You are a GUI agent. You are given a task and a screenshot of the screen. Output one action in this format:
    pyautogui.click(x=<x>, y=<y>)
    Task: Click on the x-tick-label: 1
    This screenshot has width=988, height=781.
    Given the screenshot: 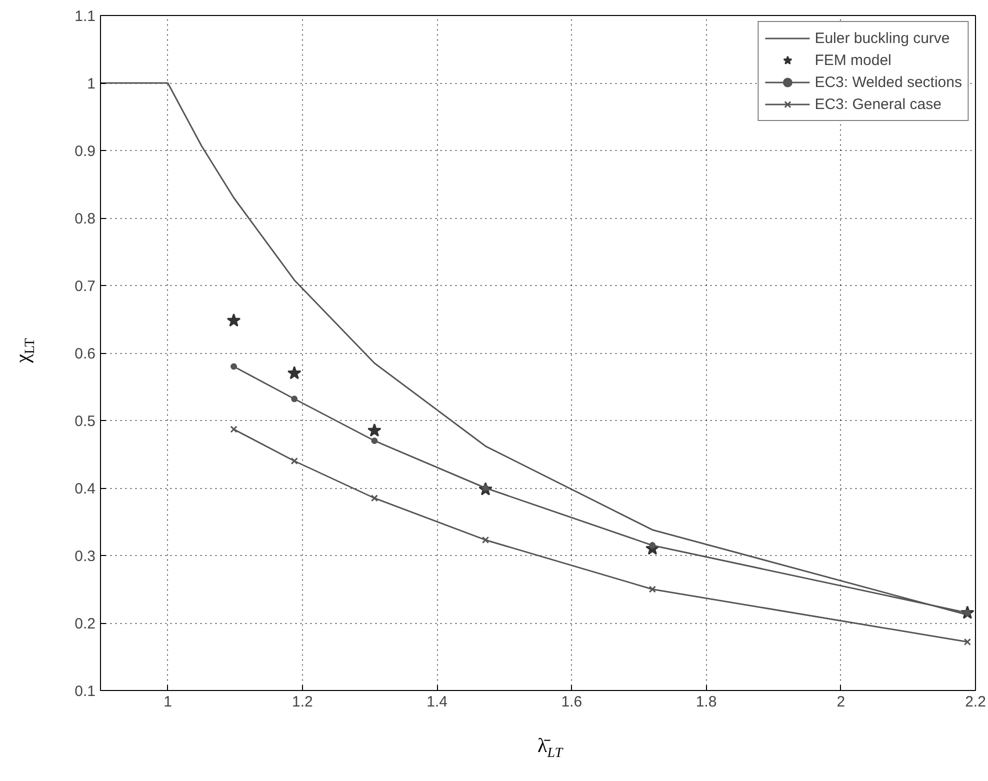 What is the action you would take?
    pyautogui.click(x=168, y=702)
    